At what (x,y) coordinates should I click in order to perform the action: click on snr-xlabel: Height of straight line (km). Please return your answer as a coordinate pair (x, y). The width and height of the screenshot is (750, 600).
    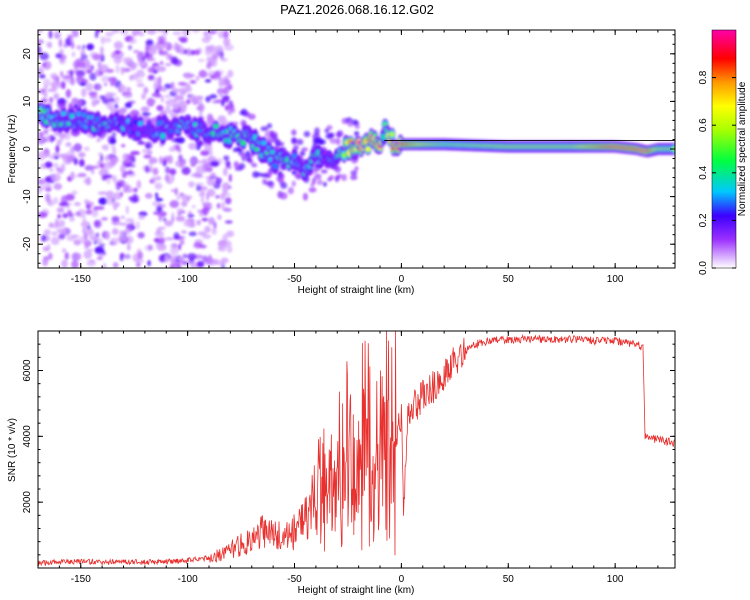
    Looking at the image, I should click on (356, 590).